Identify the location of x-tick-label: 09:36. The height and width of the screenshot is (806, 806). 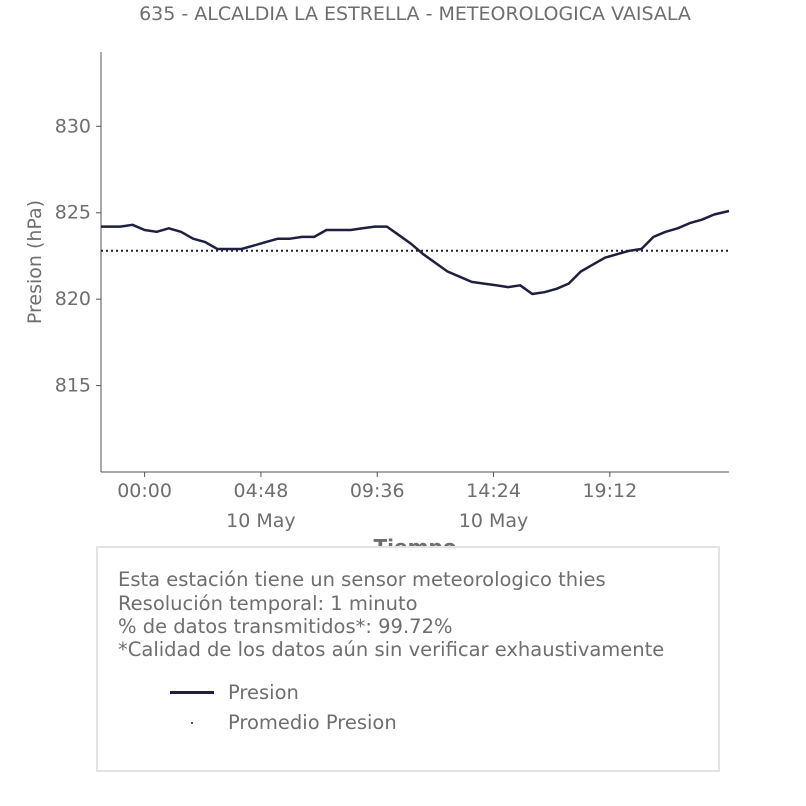
(377, 491).